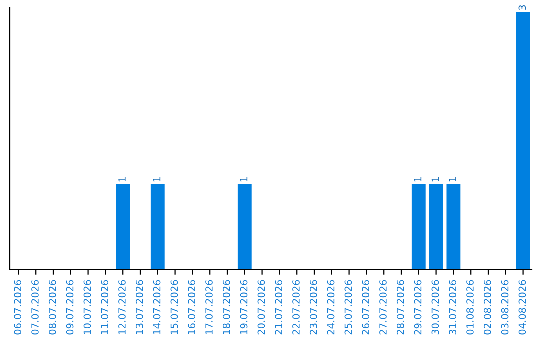 The height and width of the screenshot is (340, 540). What do you see at coordinates (383, 307) in the screenshot?
I see `x-tick-label: 27.07.2026` at bounding box center [383, 307].